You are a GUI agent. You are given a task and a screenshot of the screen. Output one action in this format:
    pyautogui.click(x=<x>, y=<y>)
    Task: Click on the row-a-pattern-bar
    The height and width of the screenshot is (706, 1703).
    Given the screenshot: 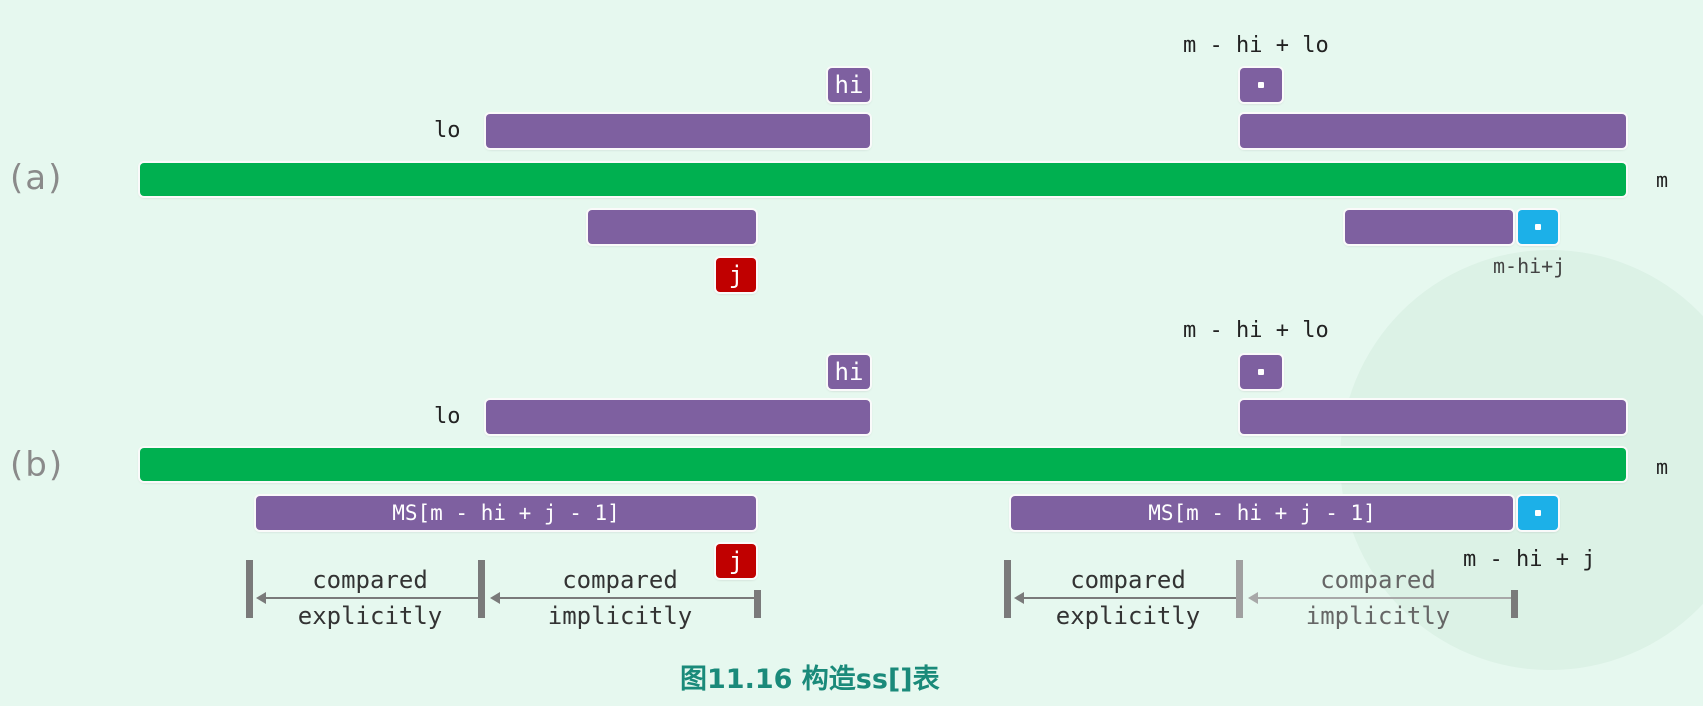 What is the action you would take?
    pyautogui.click(x=883, y=179)
    